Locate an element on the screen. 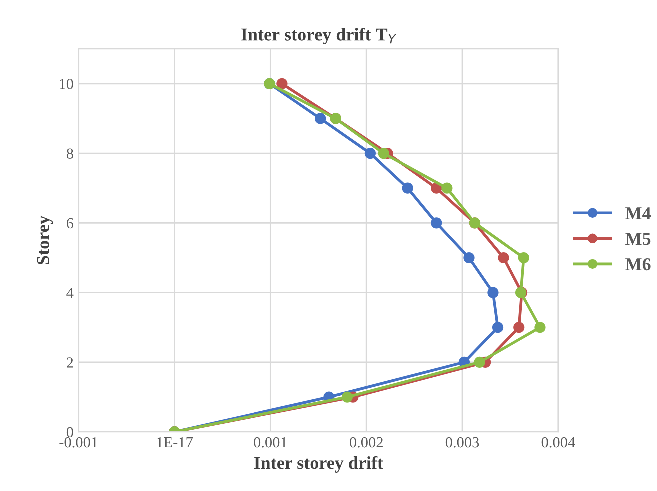  x-tick-label: 0.001 is located at coordinates (270, 442).